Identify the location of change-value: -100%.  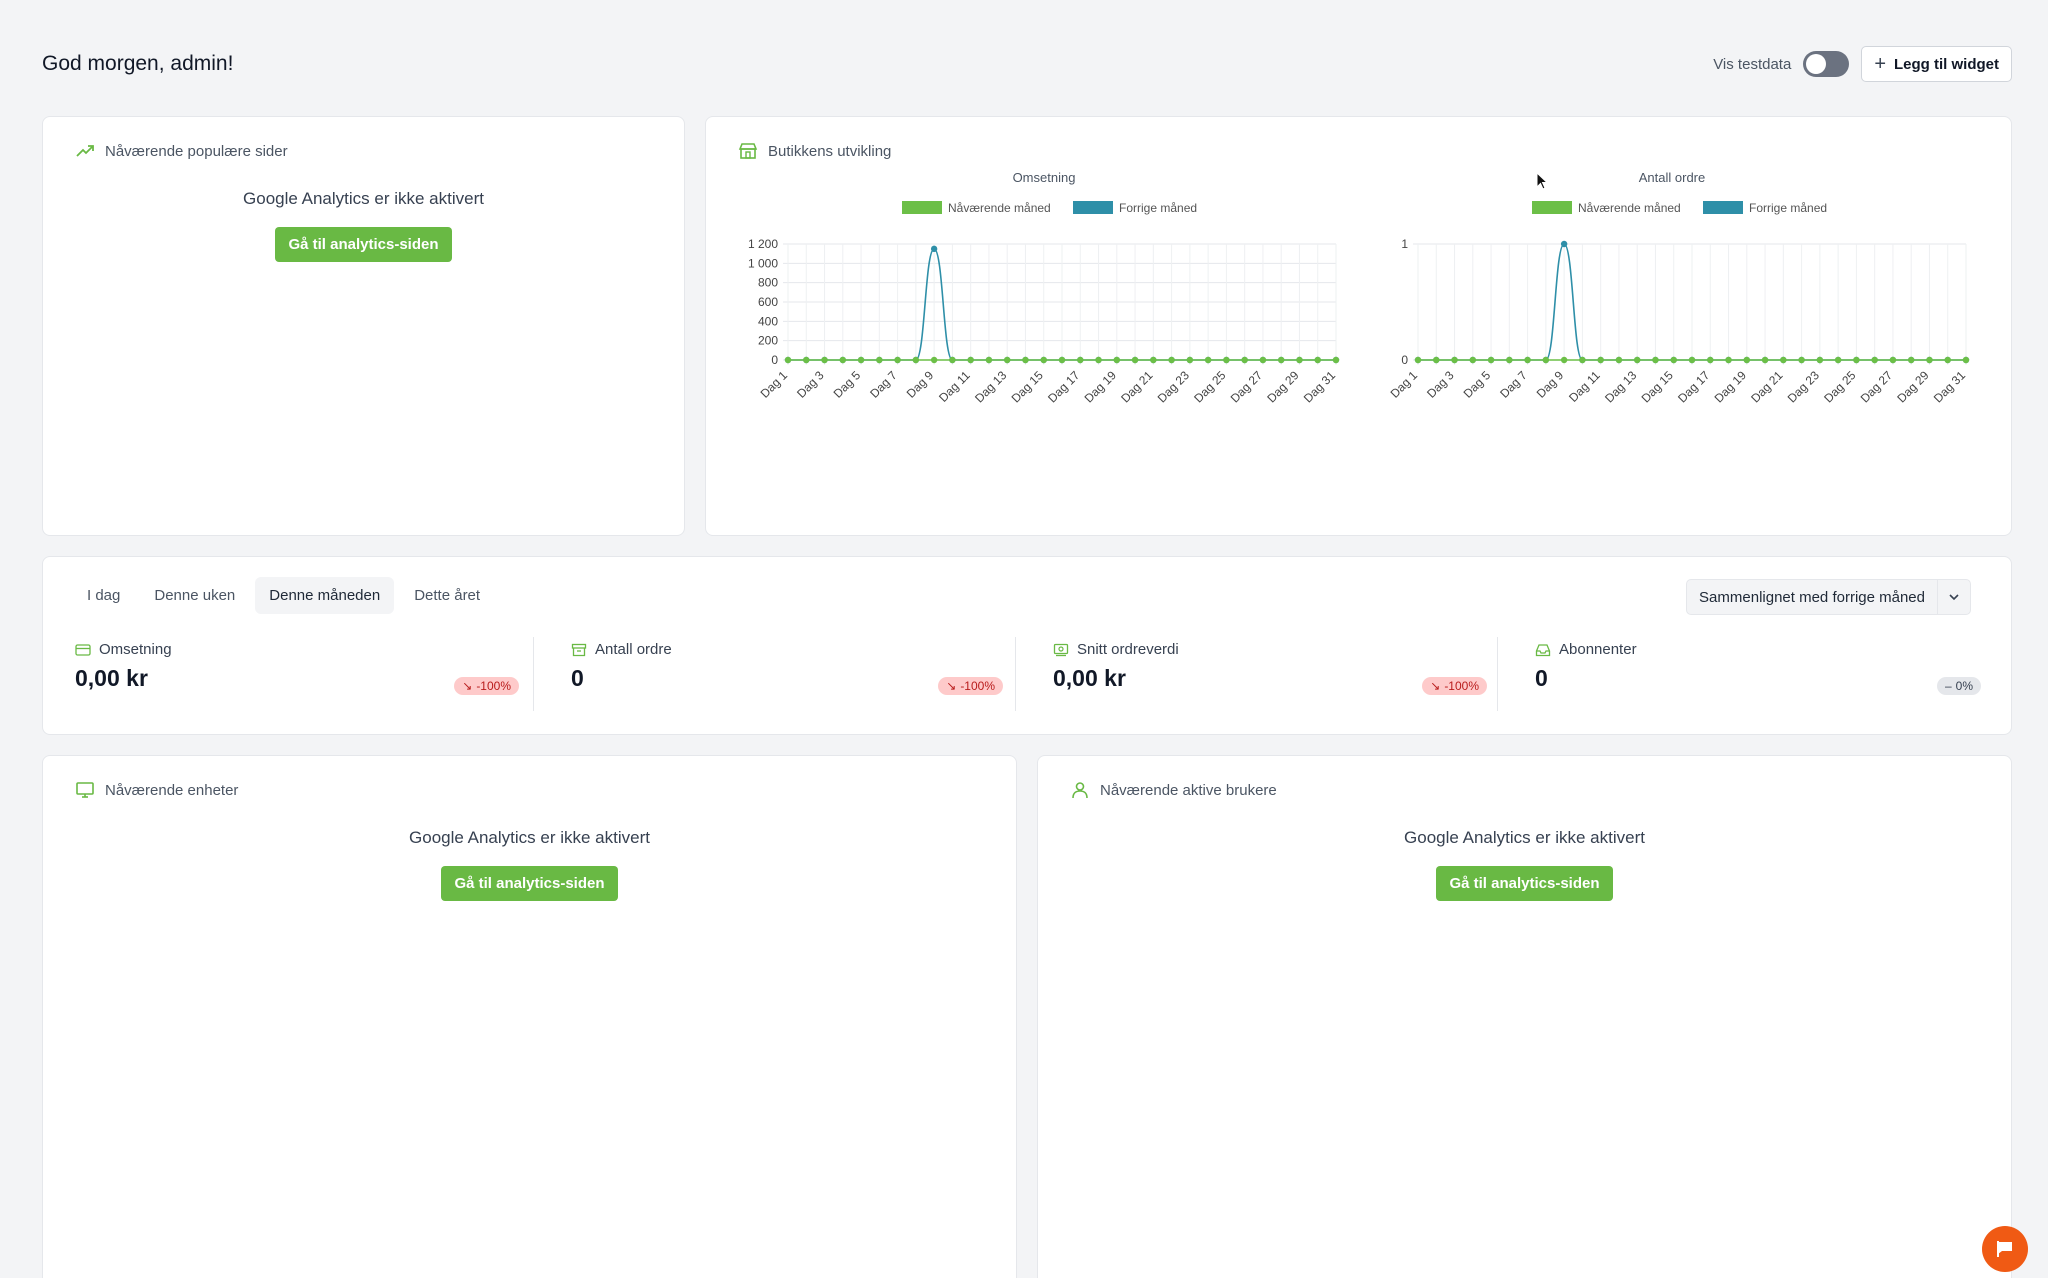
(977, 686).